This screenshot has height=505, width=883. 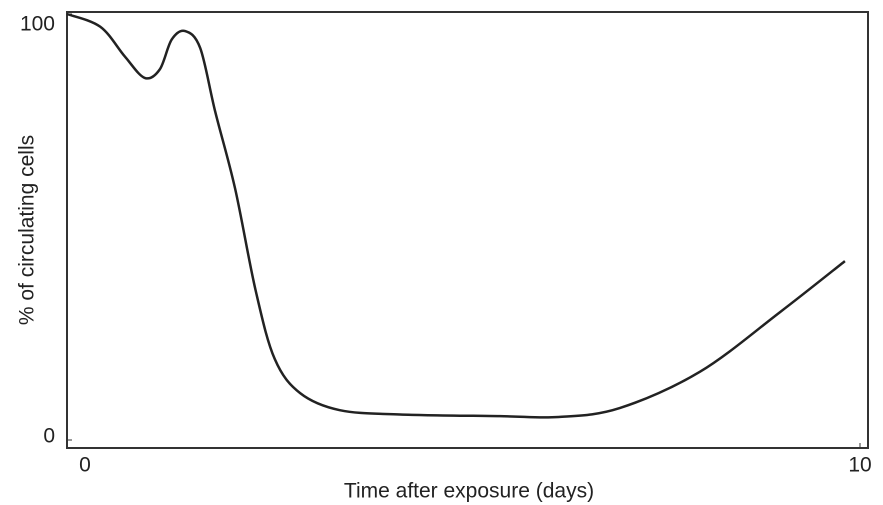 I want to click on x-tick-label: 10, so click(x=859, y=465).